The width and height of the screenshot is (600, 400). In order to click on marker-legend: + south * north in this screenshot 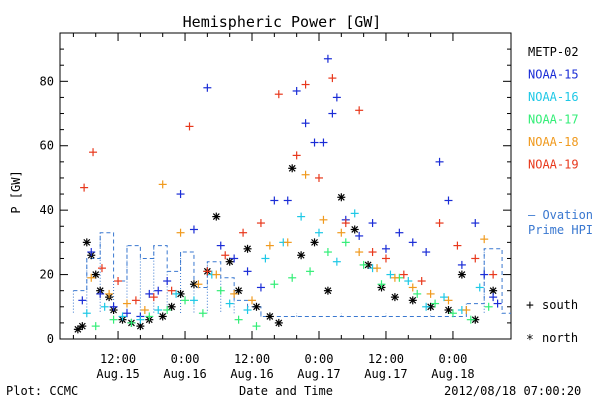, I will do `click(552, 323)`.